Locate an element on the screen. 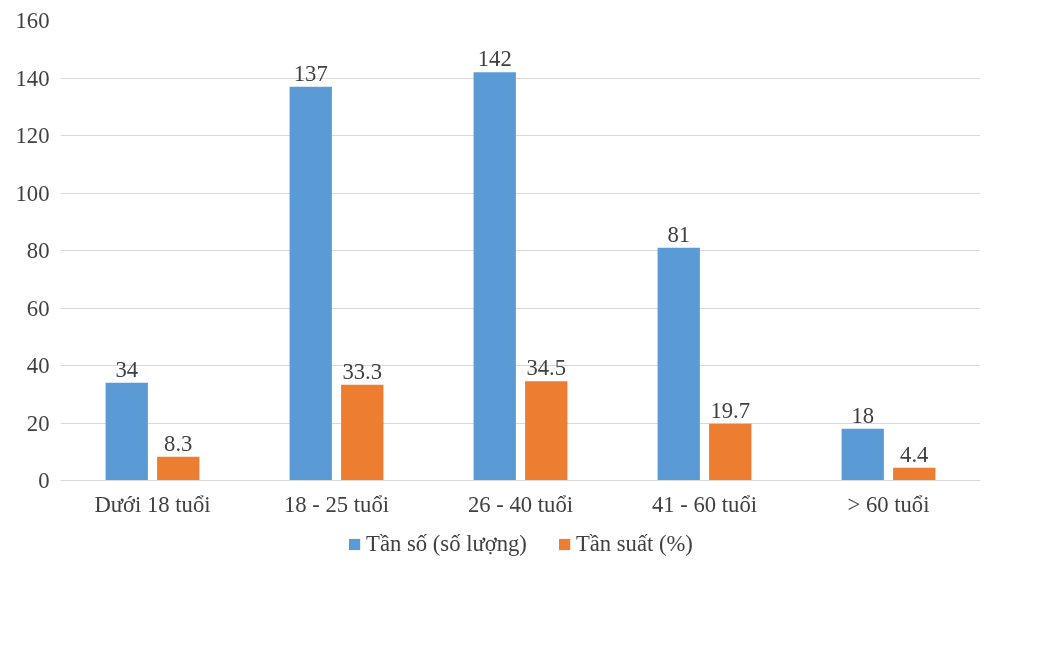 Image resolution: width=1044 pixels, height=671 pixels. y-tick-label: 80 is located at coordinates (38, 250).